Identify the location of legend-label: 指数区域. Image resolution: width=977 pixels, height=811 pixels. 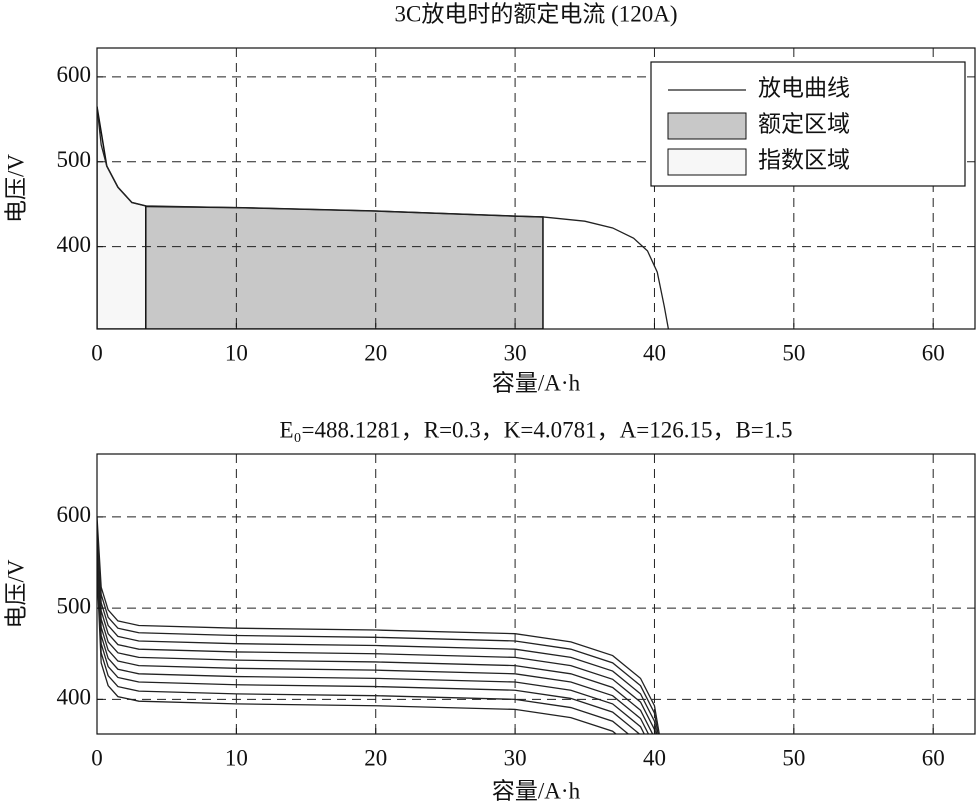
(804, 159).